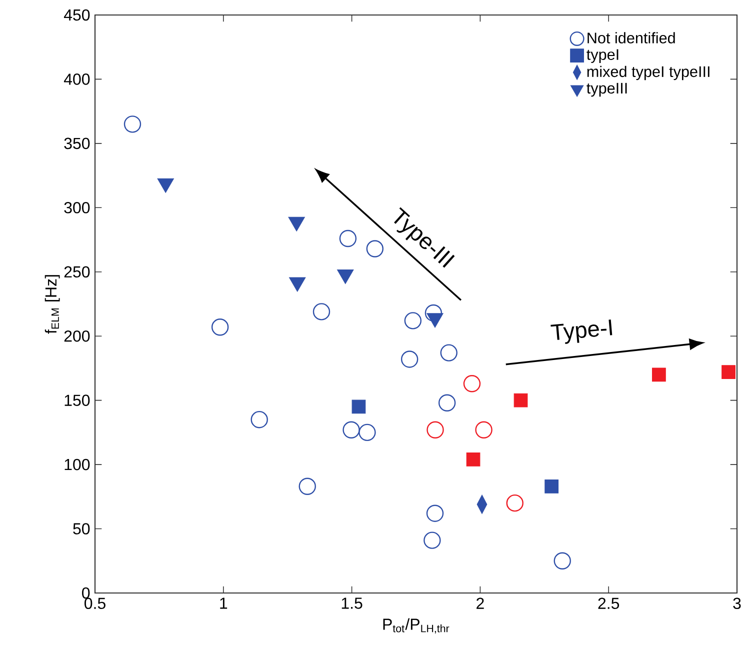 The image size is (744, 663). I want to click on x-tick-label: 3, so click(737, 604).